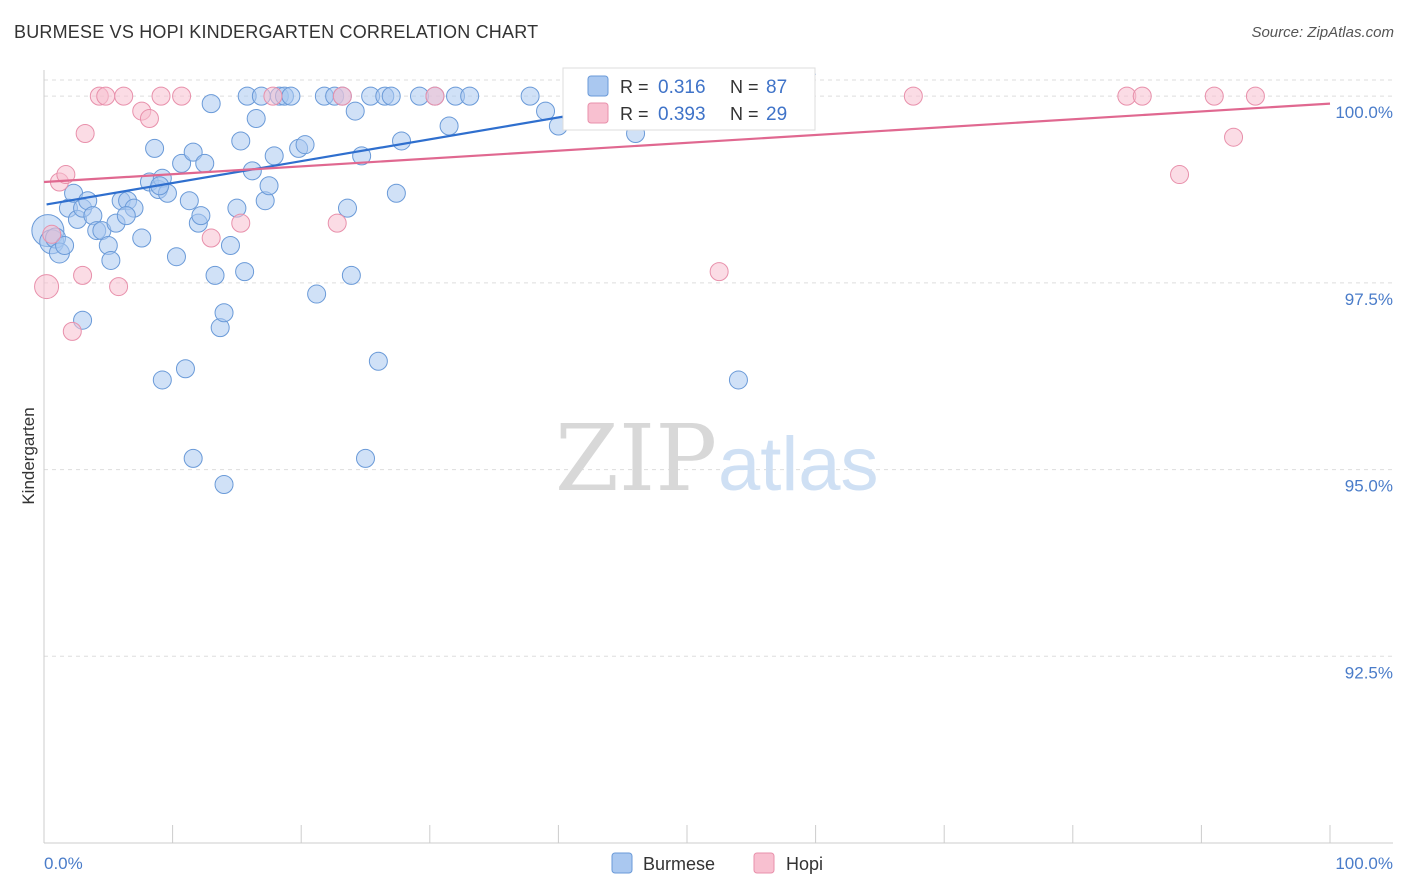  I want to click on legend-label-hopi: Hopi, so click(804, 864).